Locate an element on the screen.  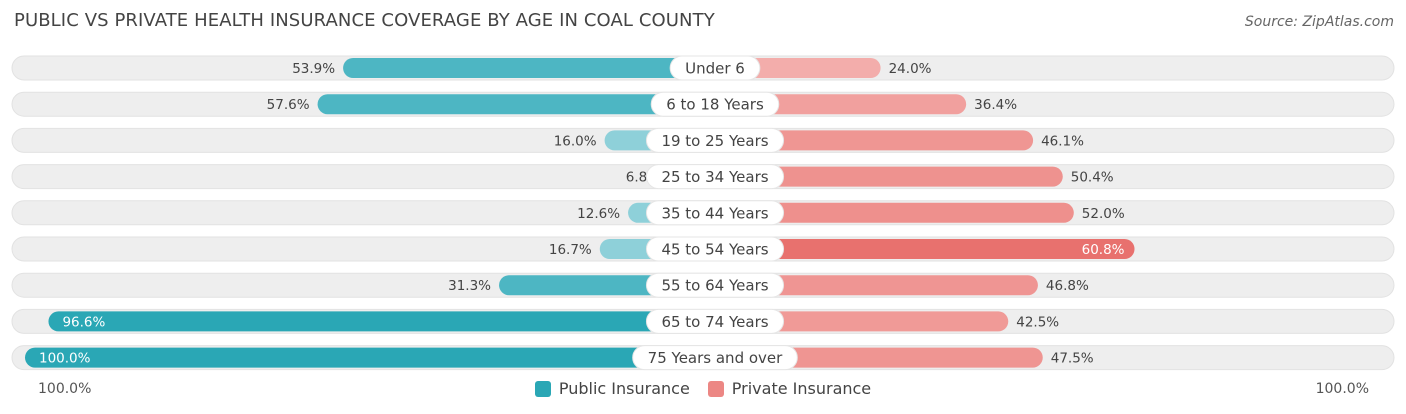
legend-item-public: Public Insurance is located at coordinates (612, 388).